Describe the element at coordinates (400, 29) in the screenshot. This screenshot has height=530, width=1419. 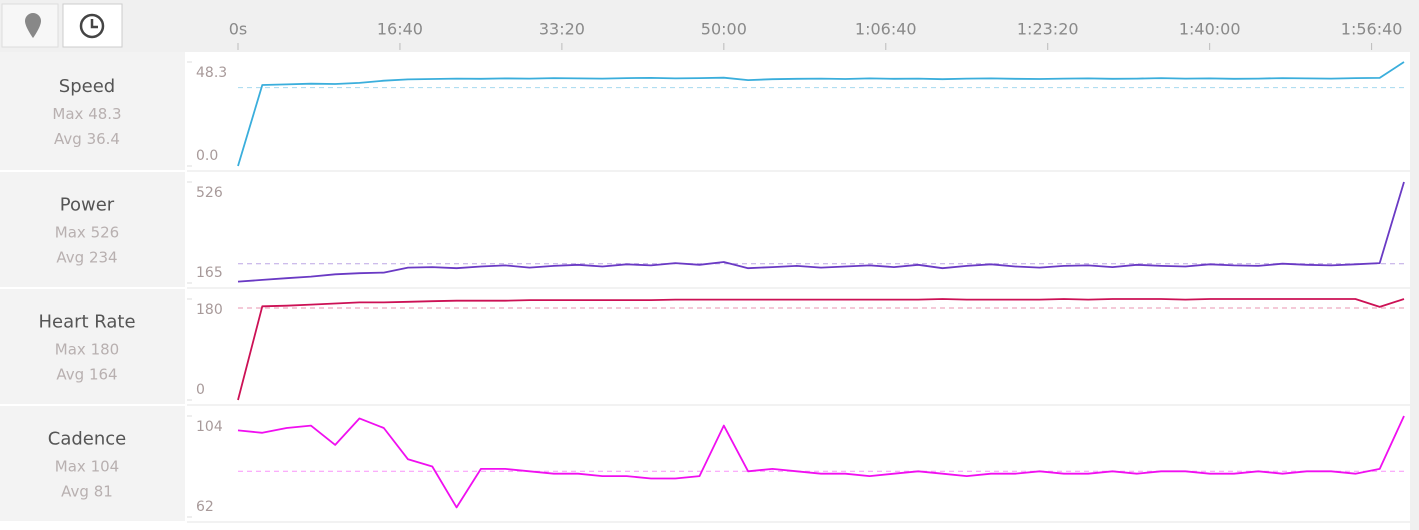
I see `x-tick-label: 16:40` at that location.